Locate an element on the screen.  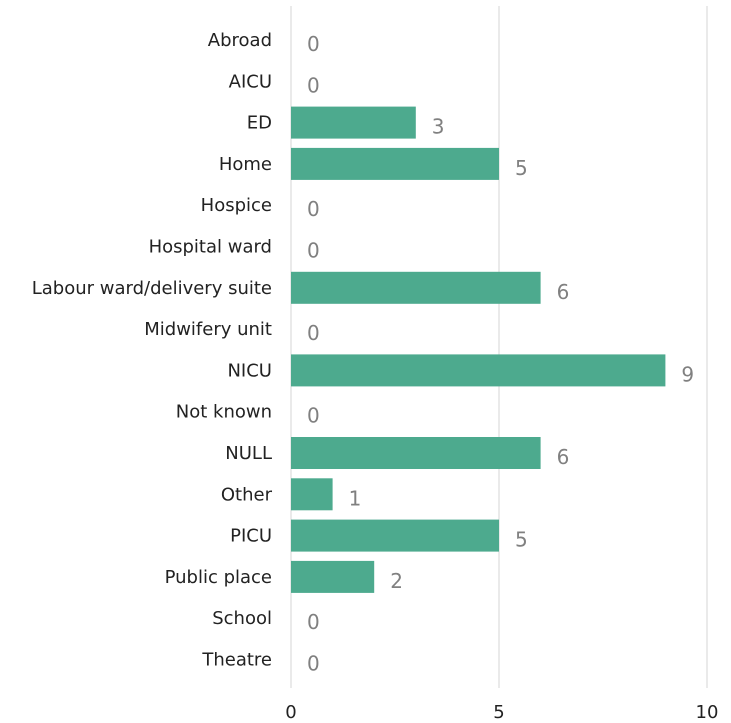
value-label-hospital-ward: 0 is located at coordinates (313, 251).